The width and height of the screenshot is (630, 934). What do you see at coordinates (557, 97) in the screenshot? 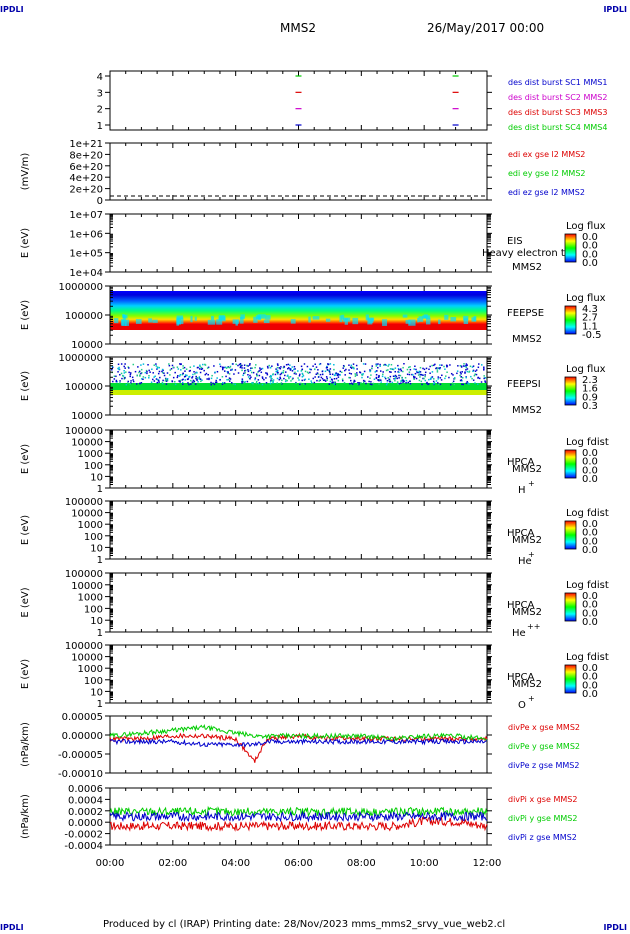
I see `legend-entry: des dist burst SC2 MMS2` at bounding box center [557, 97].